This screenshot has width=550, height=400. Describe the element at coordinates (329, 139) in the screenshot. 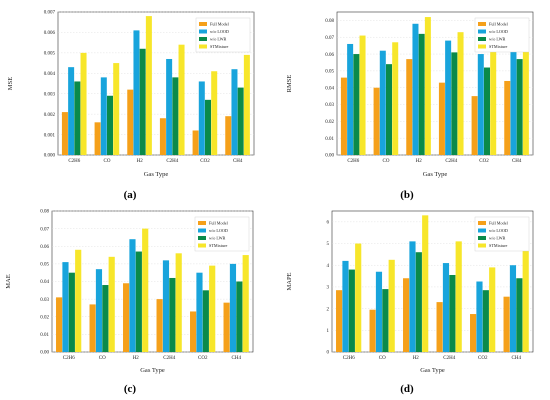

I see `y-tick-label: 0.01` at that location.